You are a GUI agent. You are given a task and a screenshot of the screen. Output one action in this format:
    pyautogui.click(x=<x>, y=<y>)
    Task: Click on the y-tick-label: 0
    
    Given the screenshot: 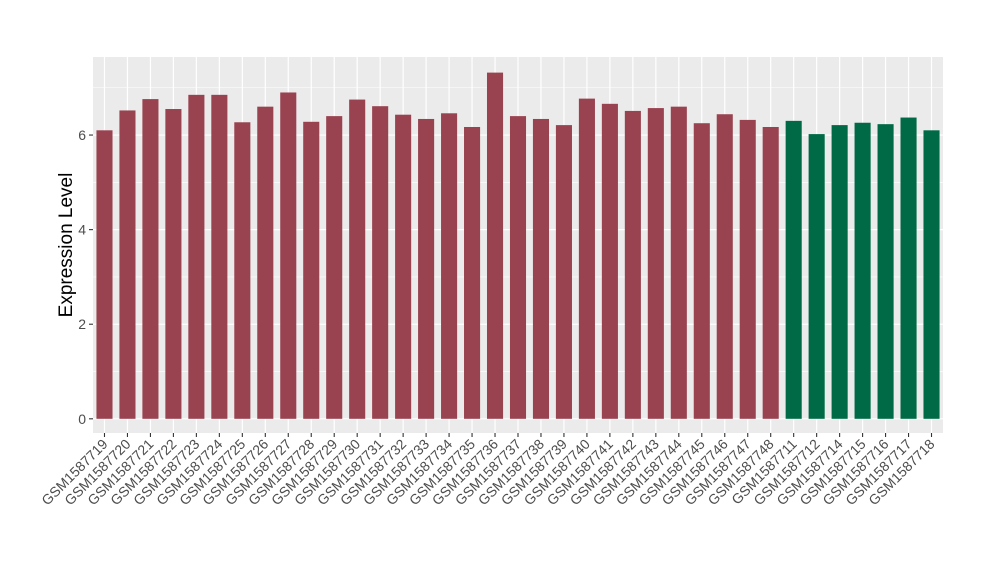 What is the action you would take?
    pyautogui.click(x=82, y=419)
    